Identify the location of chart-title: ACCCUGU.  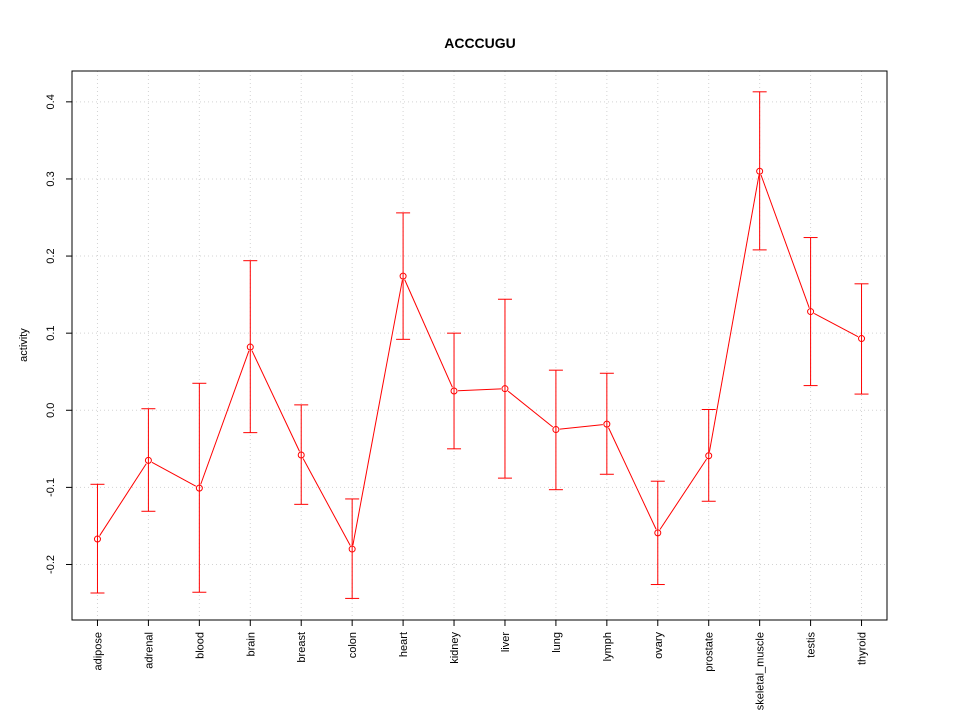
(480, 43).